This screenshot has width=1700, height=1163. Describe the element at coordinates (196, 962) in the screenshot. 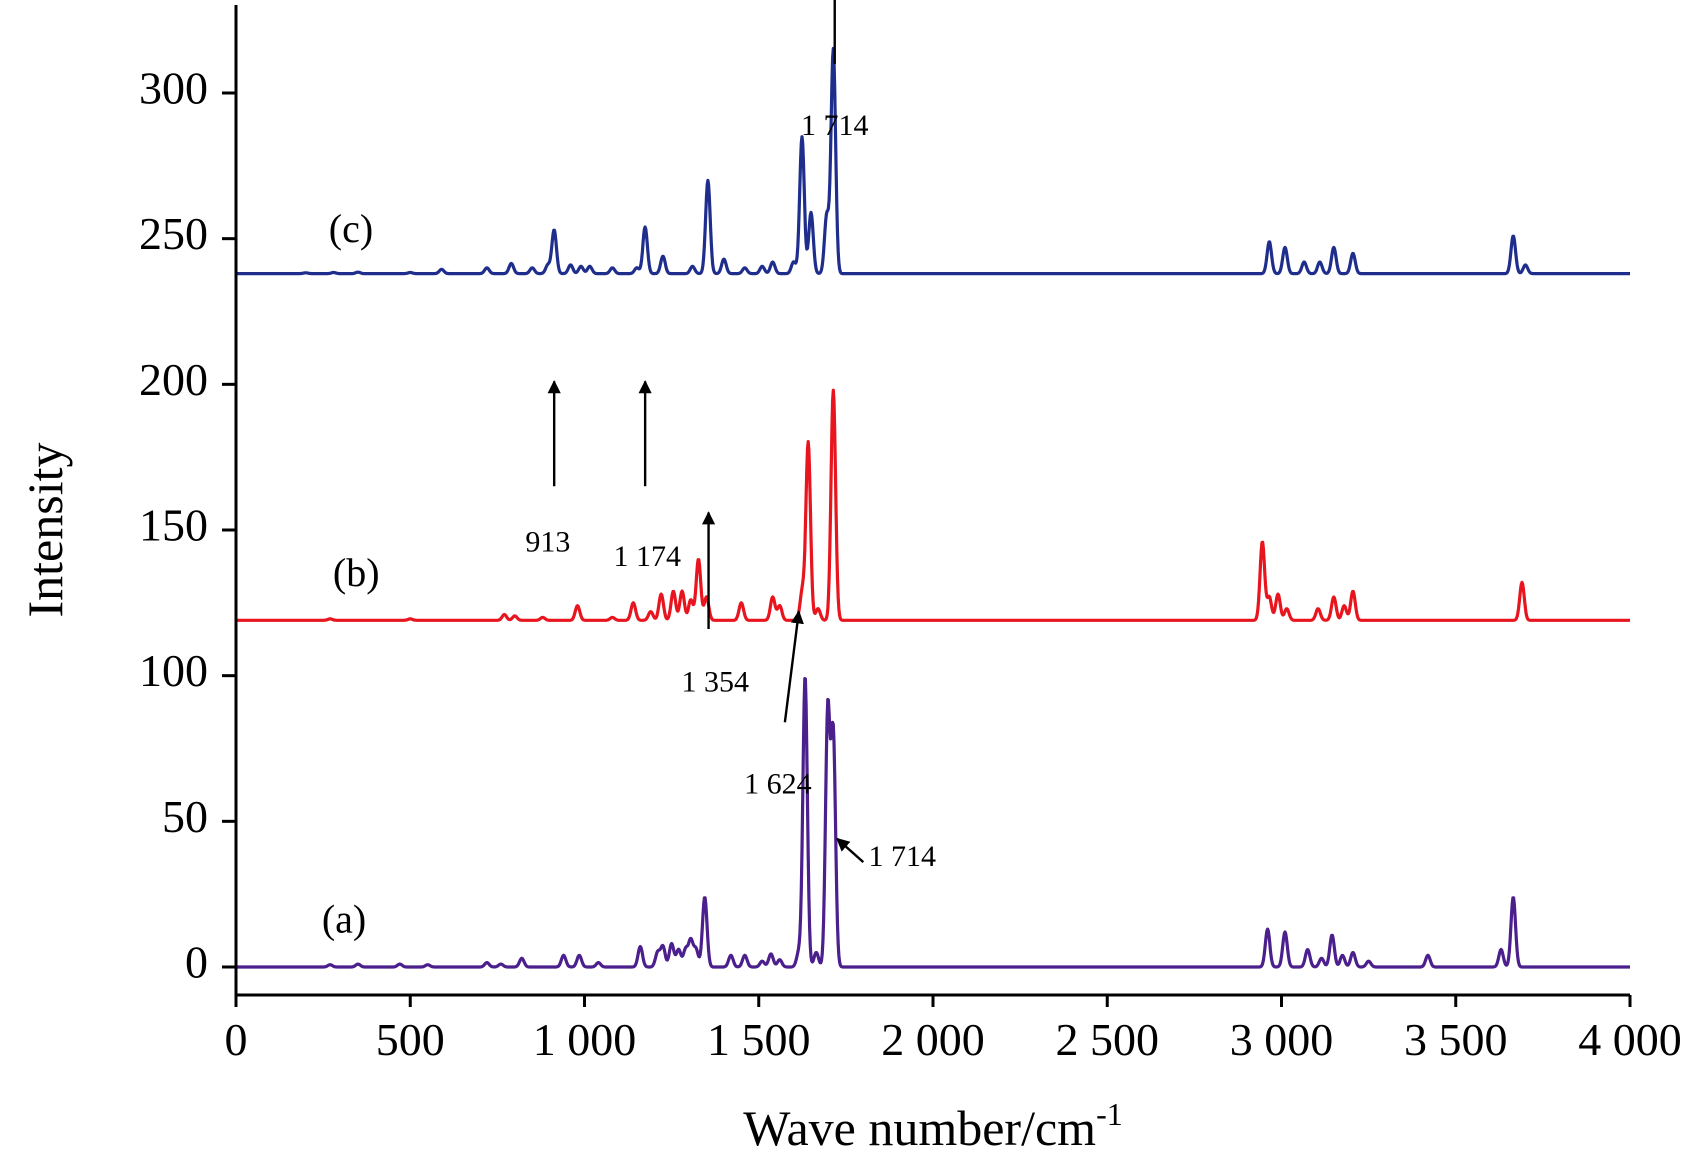

I see `y-tick-label-0: 0` at that location.